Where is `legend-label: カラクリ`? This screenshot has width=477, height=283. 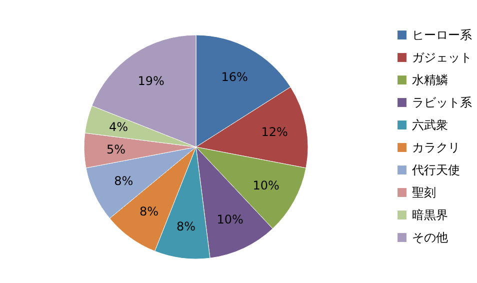
legend-label: カラクリ is located at coordinates (436, 147).